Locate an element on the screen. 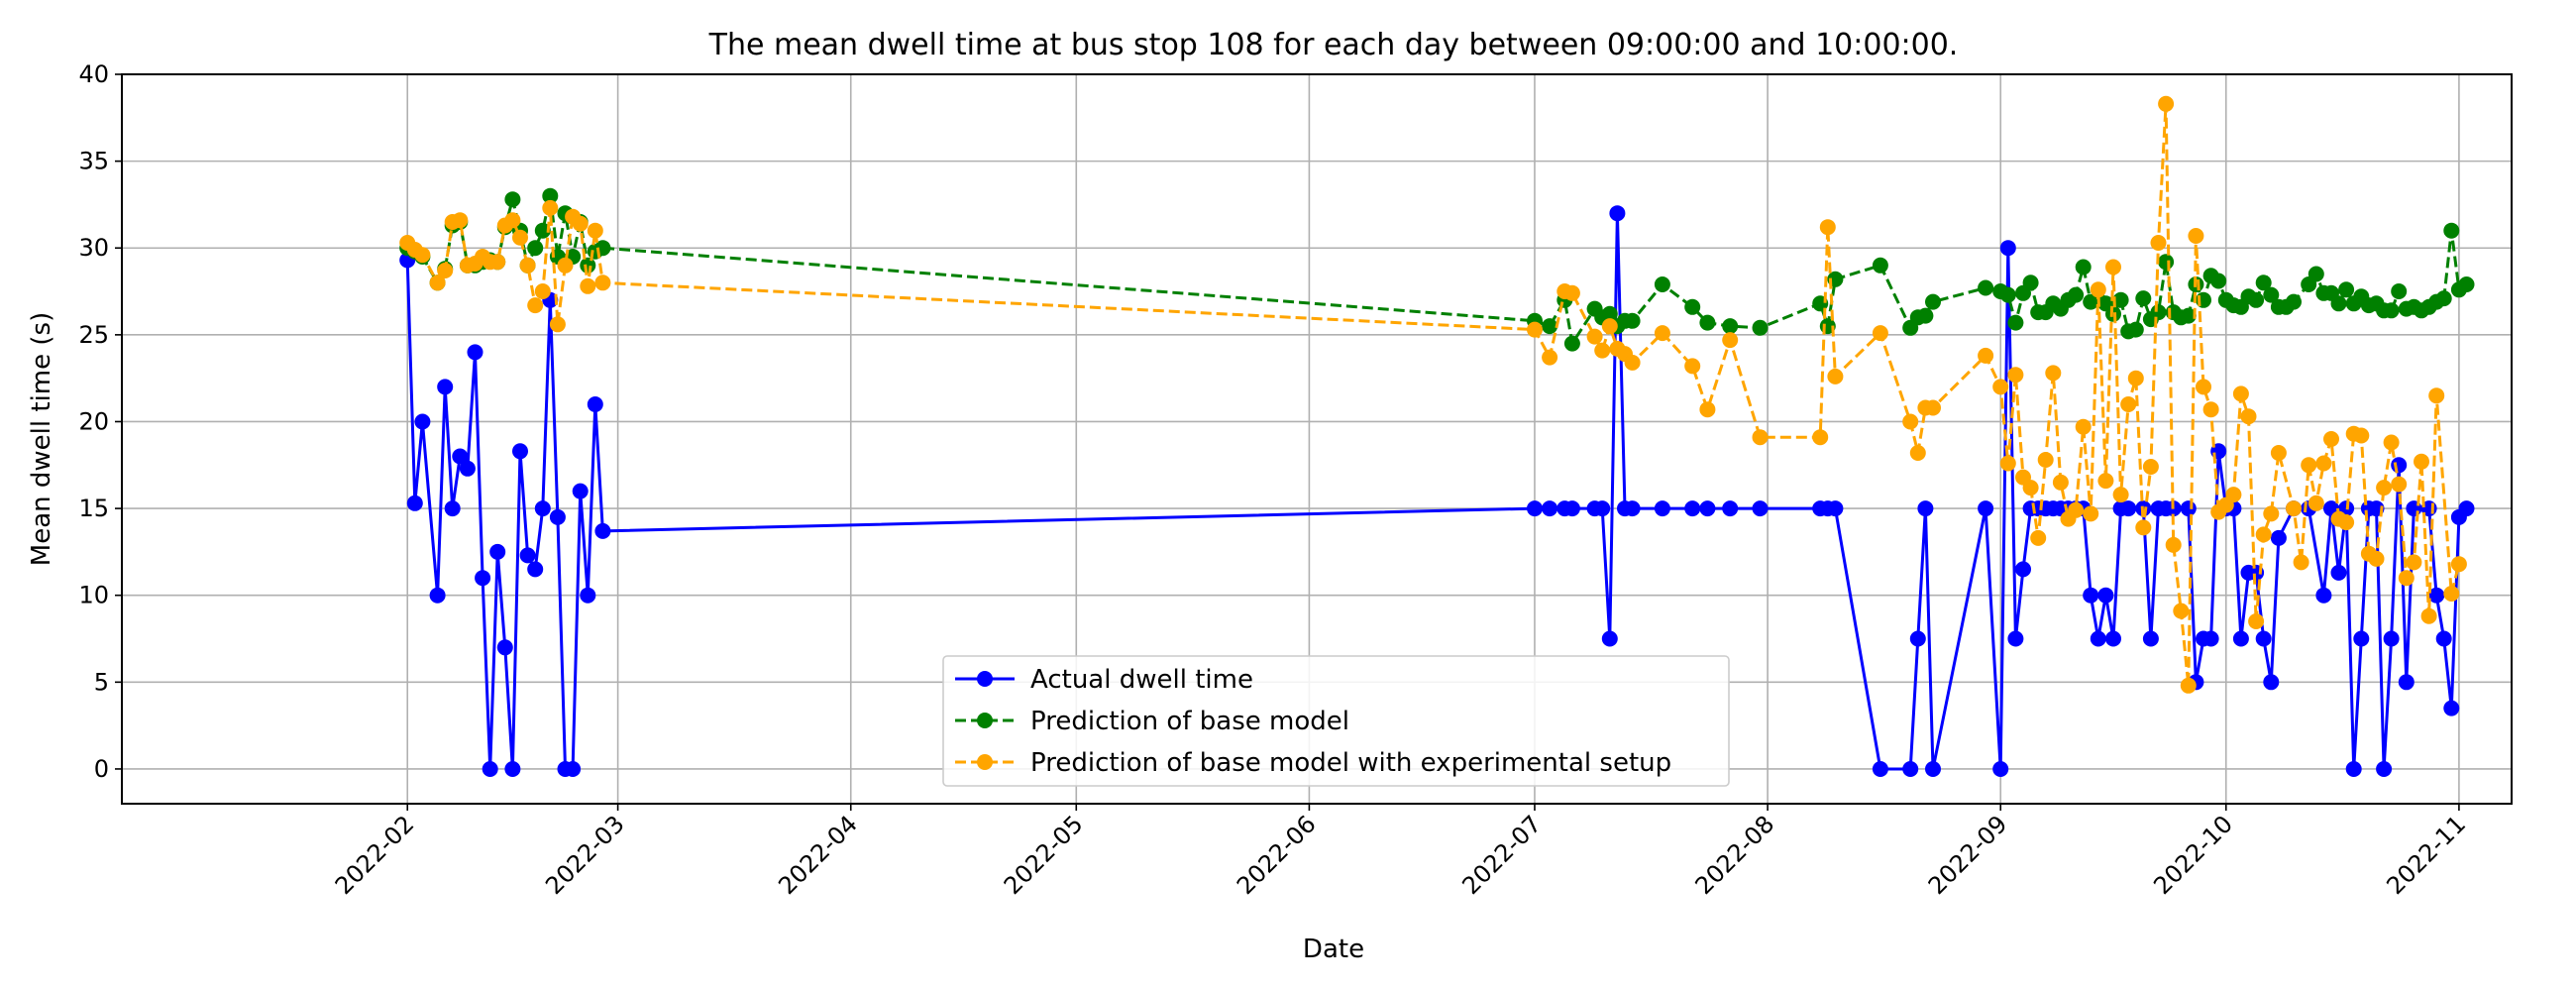 The width and height of the screenshot is (2576, 991). y-tick-label: 15 is located at coordinates (94, 508).